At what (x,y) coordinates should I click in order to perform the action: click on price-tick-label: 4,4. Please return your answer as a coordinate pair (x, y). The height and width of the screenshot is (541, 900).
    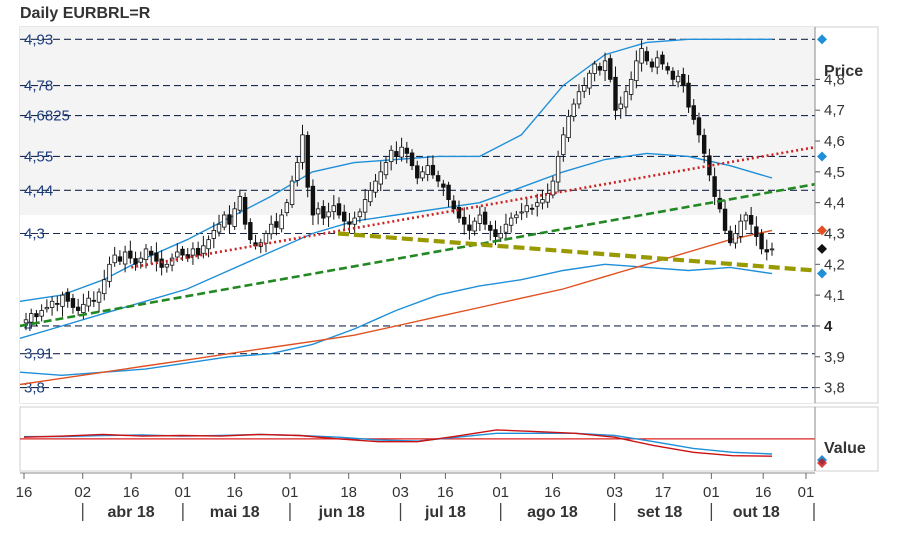
    Looking at the image, I should click on (834, 203).